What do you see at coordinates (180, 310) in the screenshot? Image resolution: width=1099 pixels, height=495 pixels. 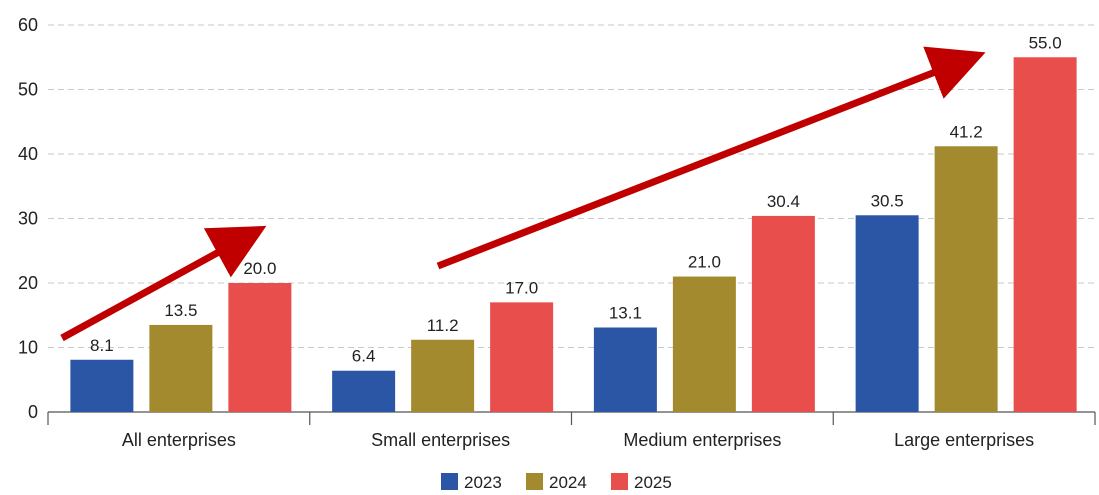 I see `data-label-2024-0: 13.5` at bounding box center [180, 310].